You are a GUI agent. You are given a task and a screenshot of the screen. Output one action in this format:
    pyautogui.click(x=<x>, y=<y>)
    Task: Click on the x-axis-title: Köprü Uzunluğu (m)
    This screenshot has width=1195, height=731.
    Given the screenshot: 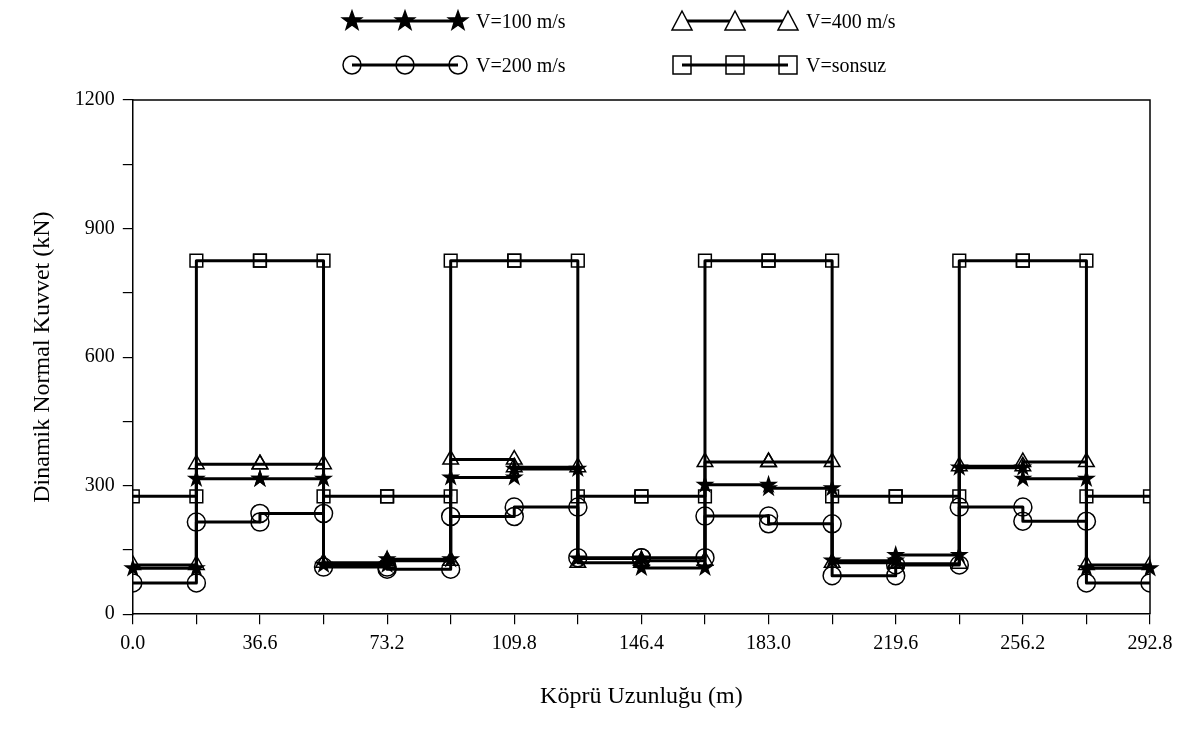 What is the action you would take?
    pyautogui.click(x=641, y=694)
    